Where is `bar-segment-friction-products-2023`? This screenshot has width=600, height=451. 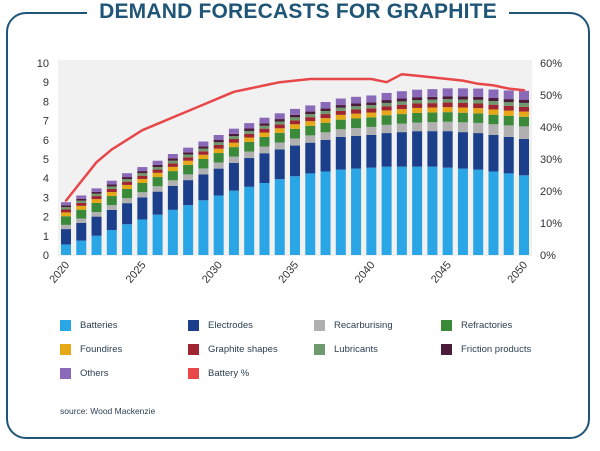 bar-segment-friction-products-2023 is located at coordinates (111, 185).